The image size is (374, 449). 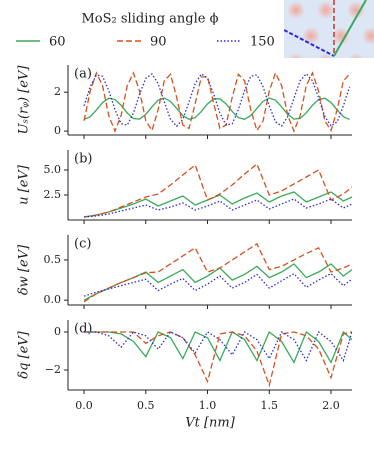 What do you see at coordinates (145, 42) in the screenshot?
I see `legend: 60 90 150` at bounding box center [145, 42].